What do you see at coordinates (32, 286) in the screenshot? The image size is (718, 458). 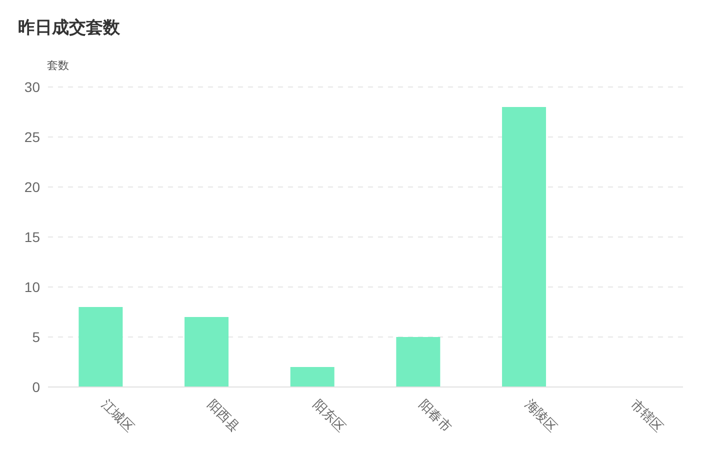 I see `y-tick-label: 10` at bounding box center [32, 286].